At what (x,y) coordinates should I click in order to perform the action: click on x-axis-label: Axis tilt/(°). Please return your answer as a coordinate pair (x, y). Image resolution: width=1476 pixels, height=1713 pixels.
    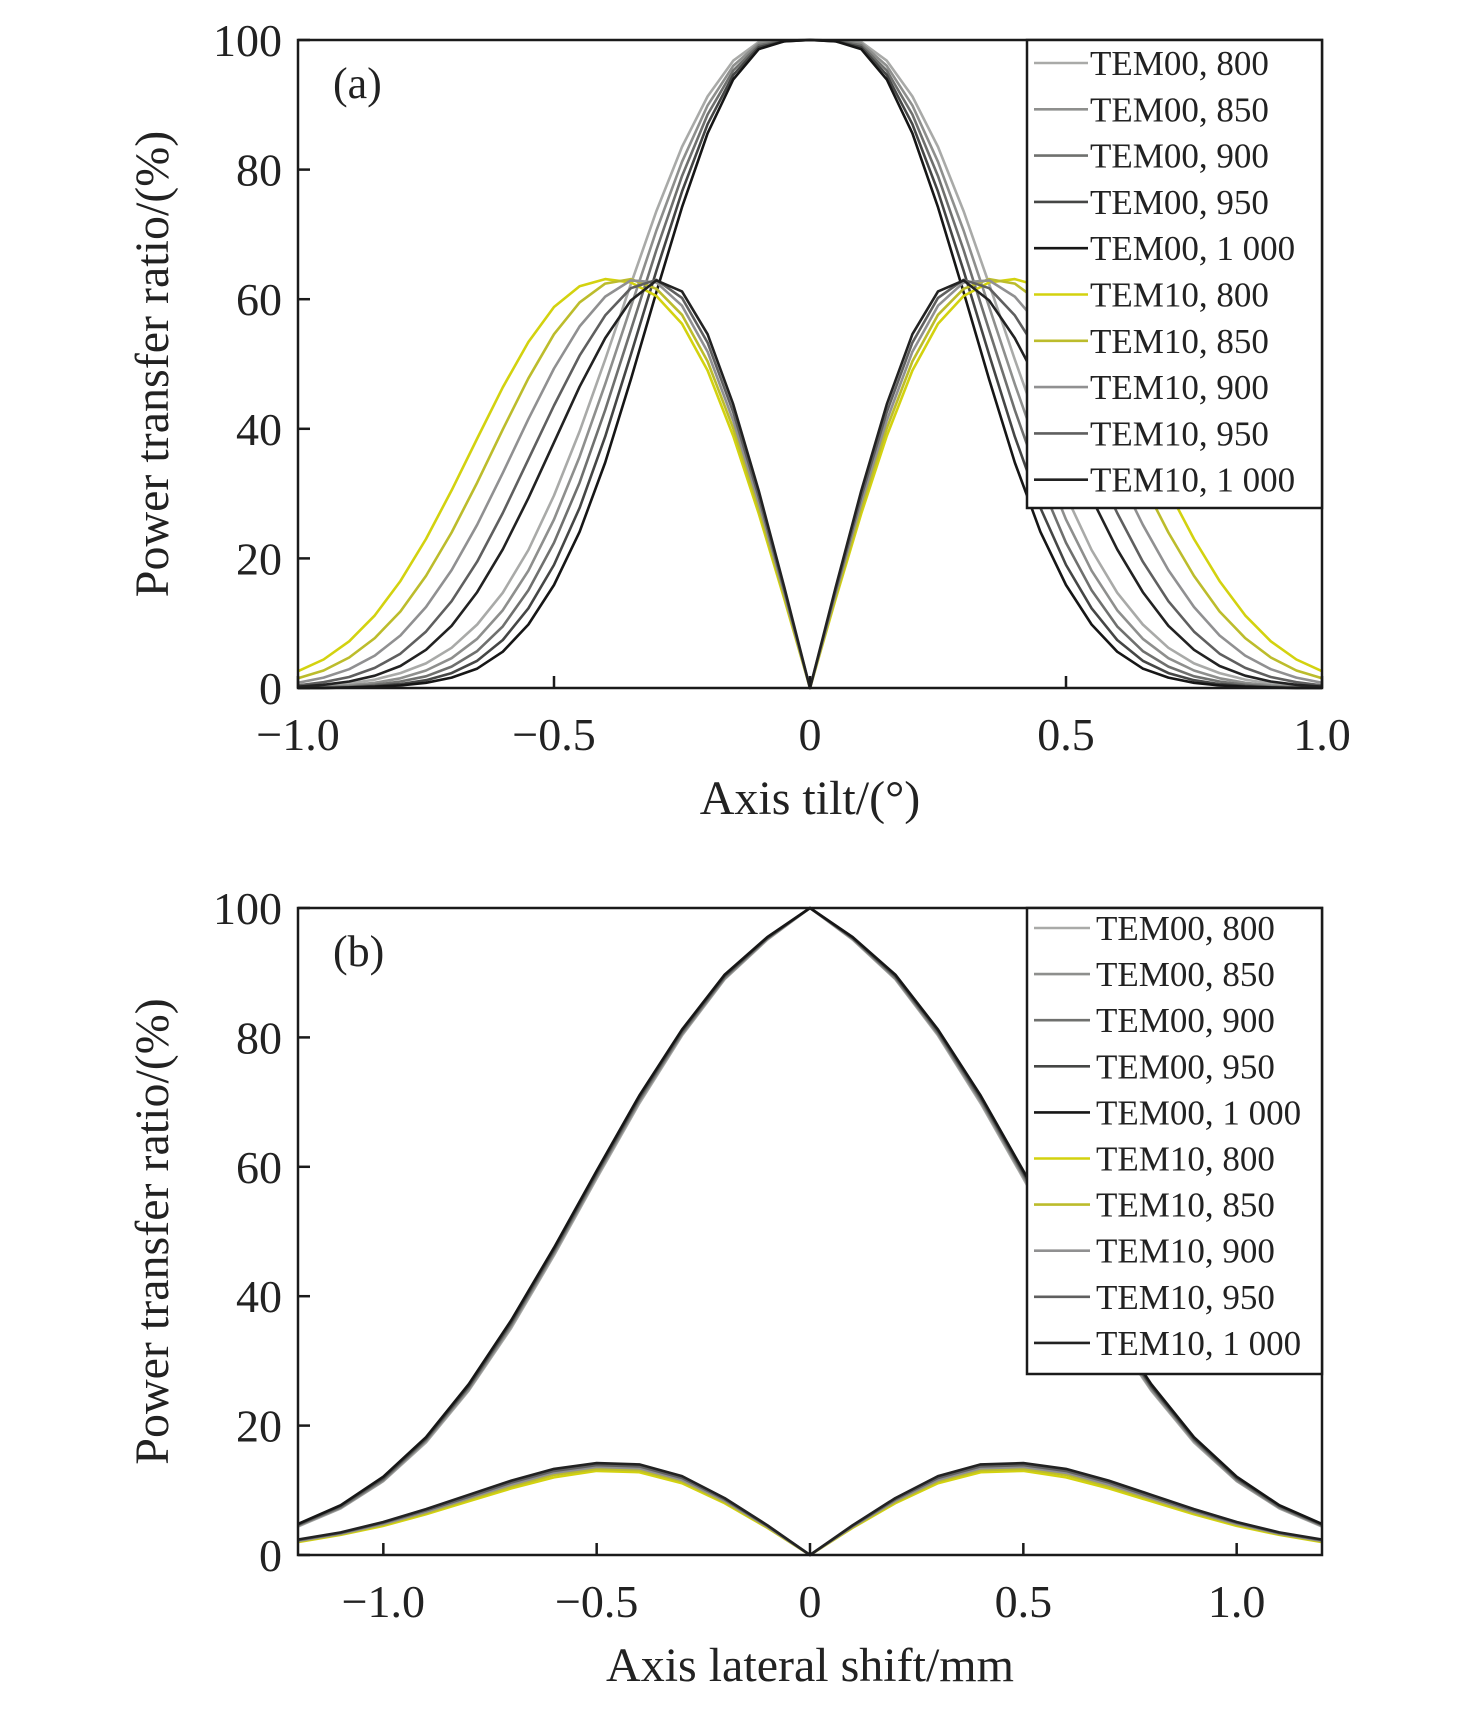
    Looking at the image, I should click on (810, 798).